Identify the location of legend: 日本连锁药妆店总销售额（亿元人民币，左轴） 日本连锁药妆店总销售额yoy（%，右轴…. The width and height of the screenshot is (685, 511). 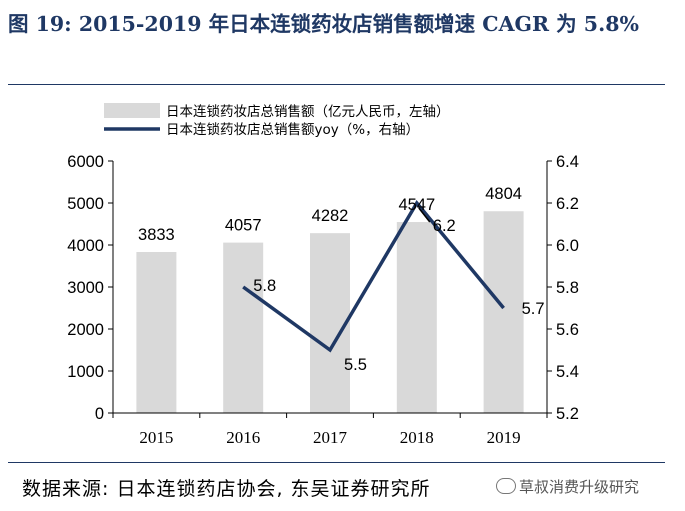
(277, 120).